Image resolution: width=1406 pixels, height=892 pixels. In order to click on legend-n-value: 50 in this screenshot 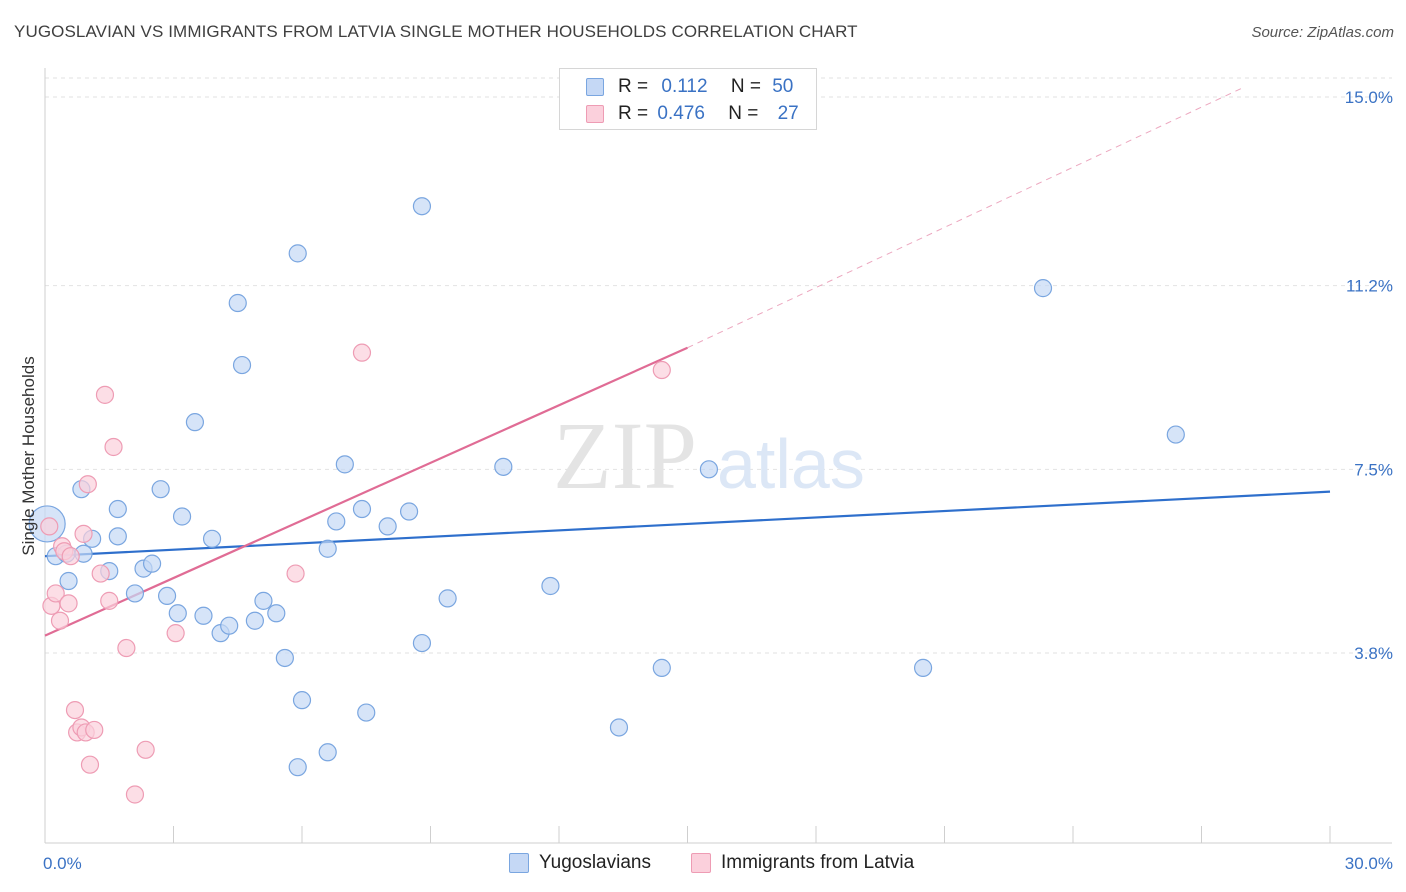, I will do `click(783, 86)`.